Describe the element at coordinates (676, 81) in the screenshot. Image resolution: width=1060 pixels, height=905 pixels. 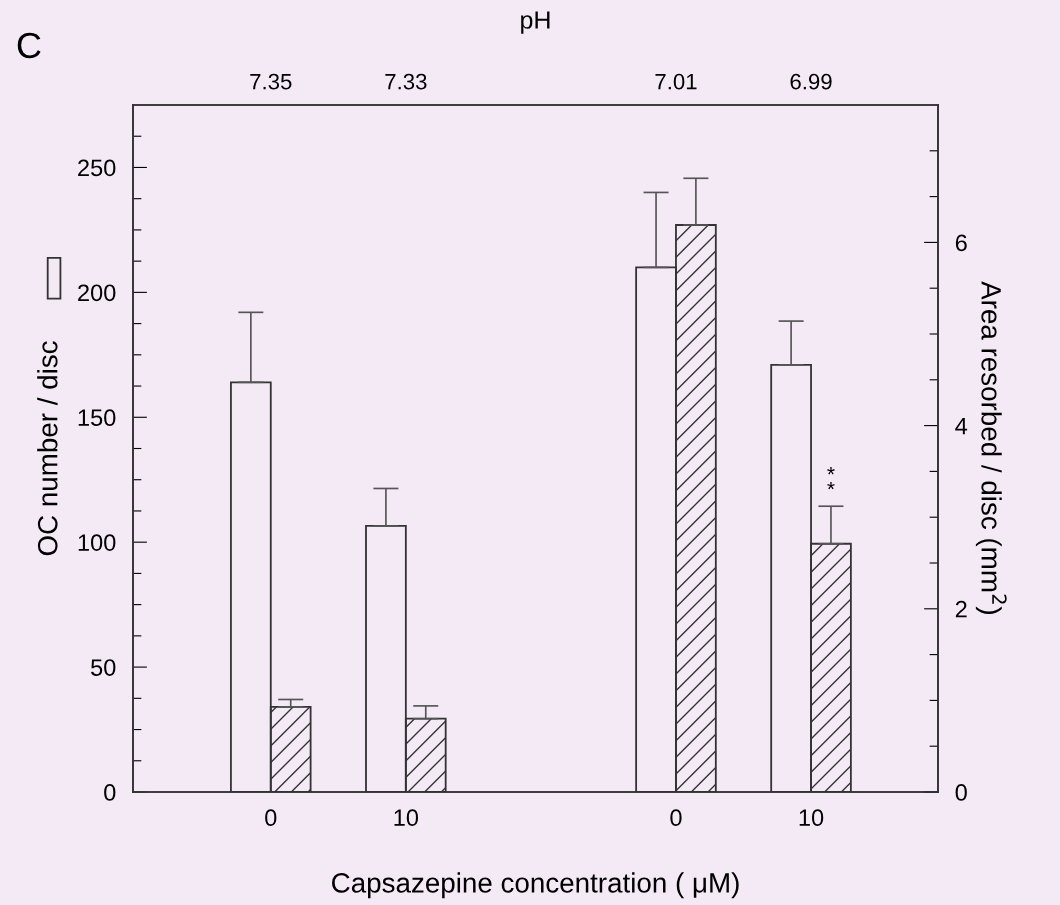
I see `text: 7.01` at that location.